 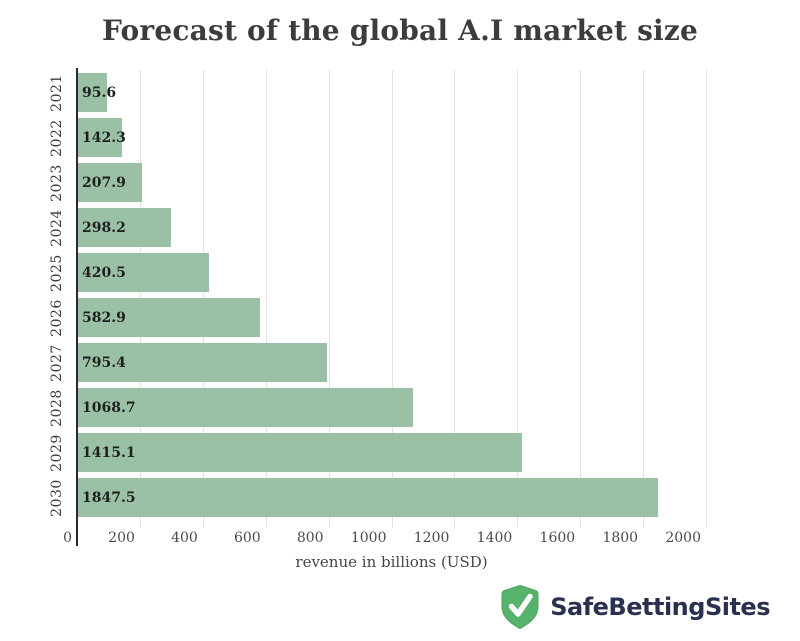 I want to click on bar-row: 1068.7, so click(x=391, y=407).